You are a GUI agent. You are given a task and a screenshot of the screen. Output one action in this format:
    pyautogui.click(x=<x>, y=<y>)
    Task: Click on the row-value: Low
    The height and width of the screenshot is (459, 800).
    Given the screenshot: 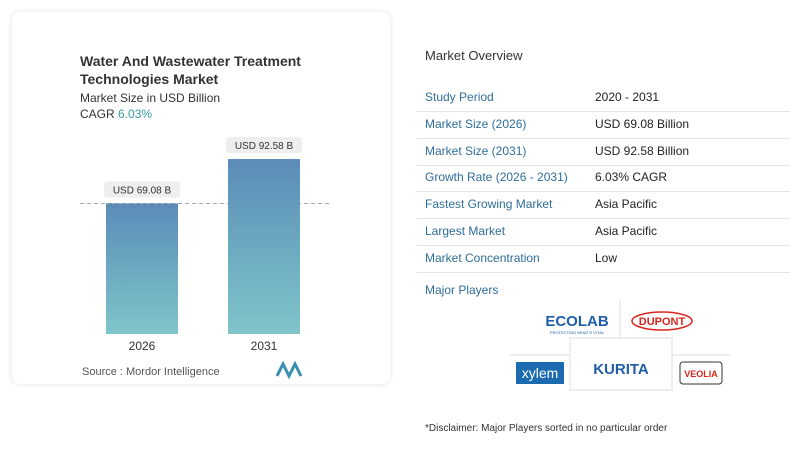 What is the action you would take?
    pyautogui.click(x=606, y=257)
    